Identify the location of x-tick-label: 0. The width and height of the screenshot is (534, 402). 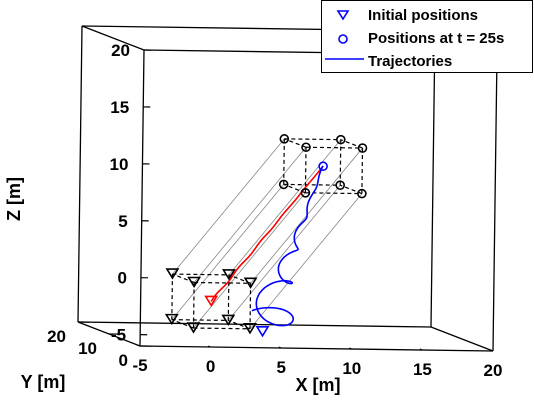
(210, 366).